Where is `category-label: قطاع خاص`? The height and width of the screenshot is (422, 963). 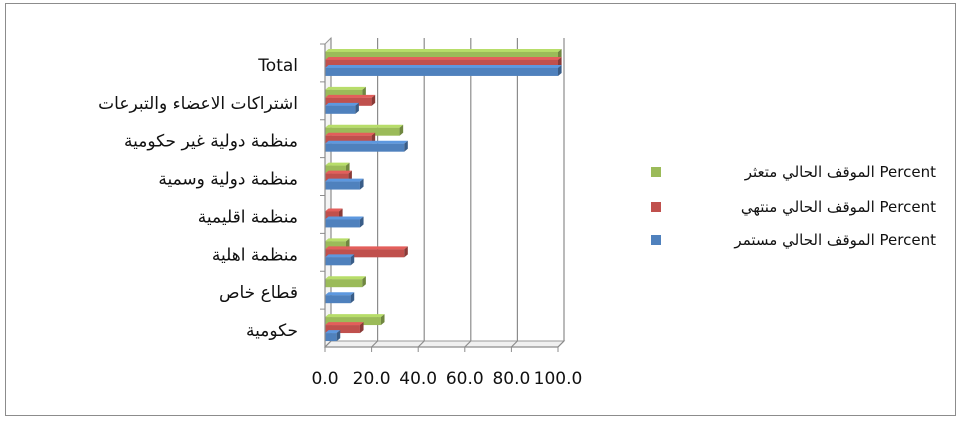 category-label: قطاع خاص is located at coordinates (258, 293).